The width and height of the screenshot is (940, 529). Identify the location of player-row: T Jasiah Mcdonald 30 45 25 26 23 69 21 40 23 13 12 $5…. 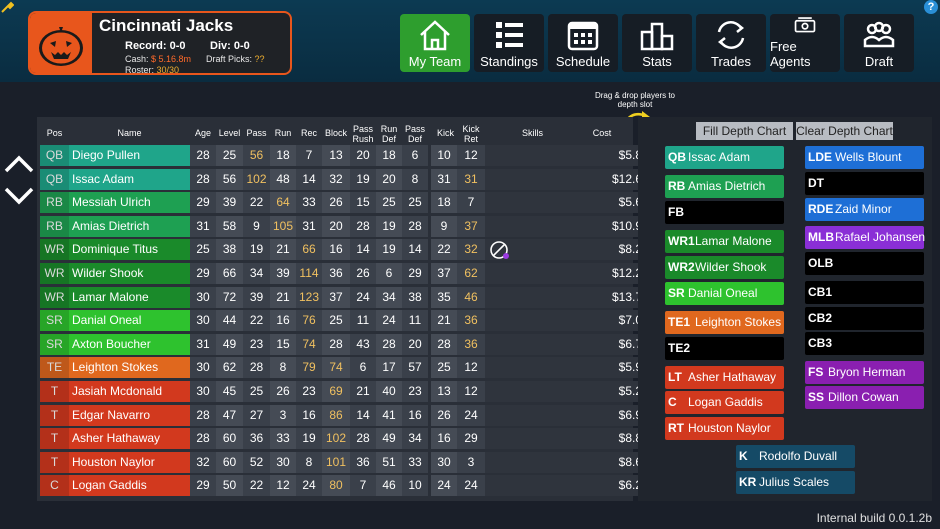
(352, 391).